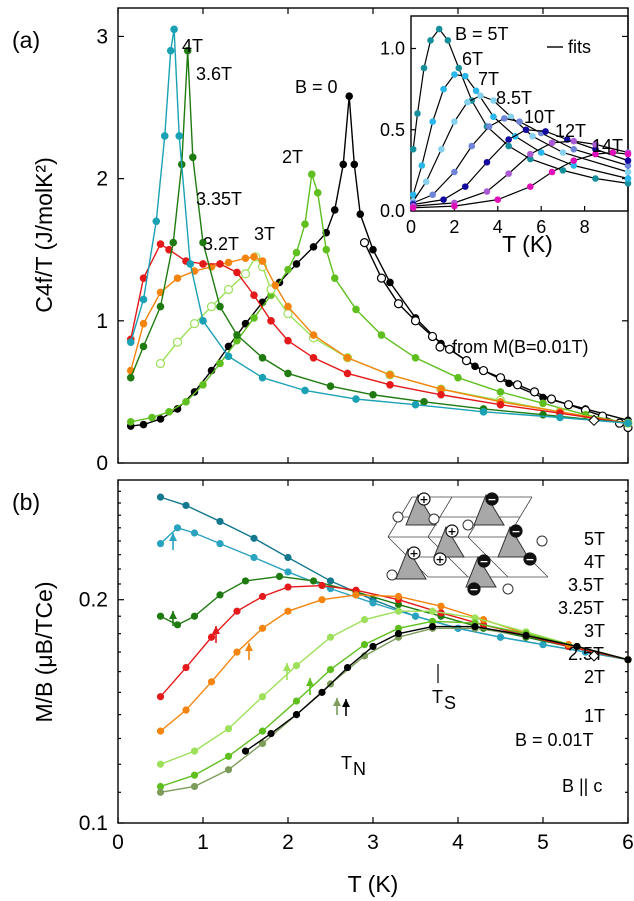 The height and width of the screenshot is (901, 634). What do you see at coordinates (488, 79) in the screenshot?
I see `inset-curve-label: 7T` at bounding box center [488, 79].